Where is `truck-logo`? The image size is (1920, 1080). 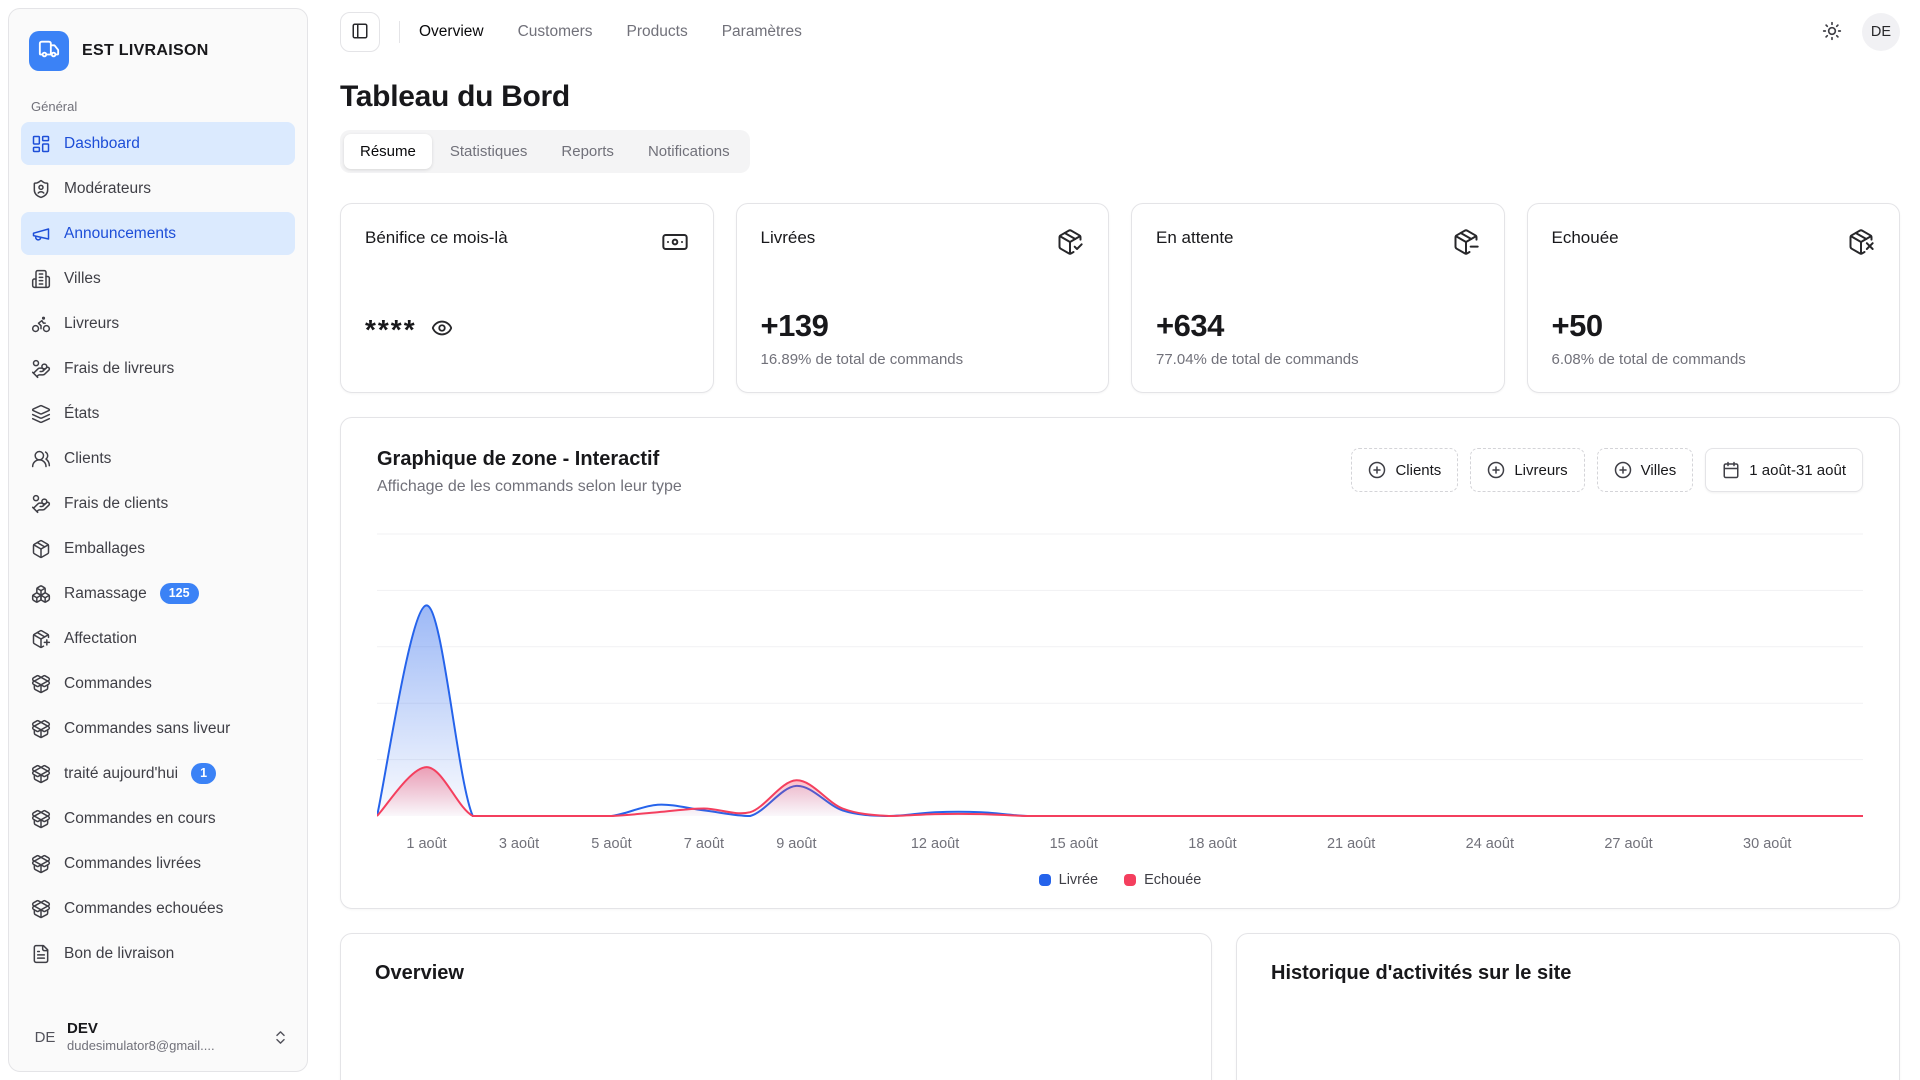 truck-logo is located at coordinates (49, 51).